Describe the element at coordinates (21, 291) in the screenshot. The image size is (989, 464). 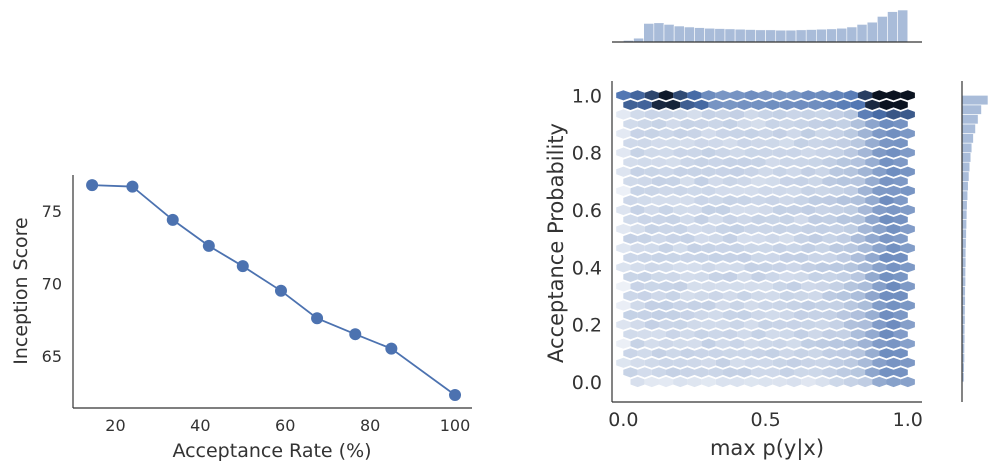
I see `line-chart-y-label: Inception Score` at that location.